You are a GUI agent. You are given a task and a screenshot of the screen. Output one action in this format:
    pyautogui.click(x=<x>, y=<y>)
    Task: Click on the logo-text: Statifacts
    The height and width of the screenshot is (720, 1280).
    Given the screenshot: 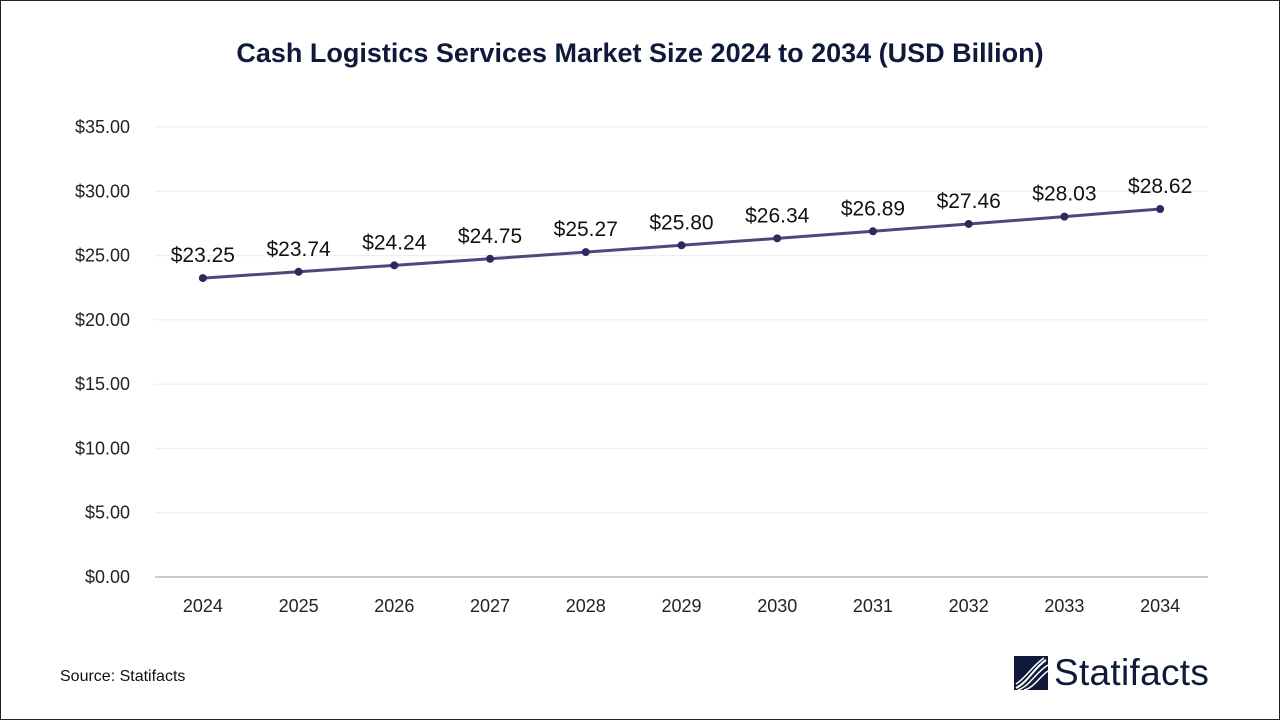 What is the action you would take?
    pyautogui.click(x=1132, y=672)
    